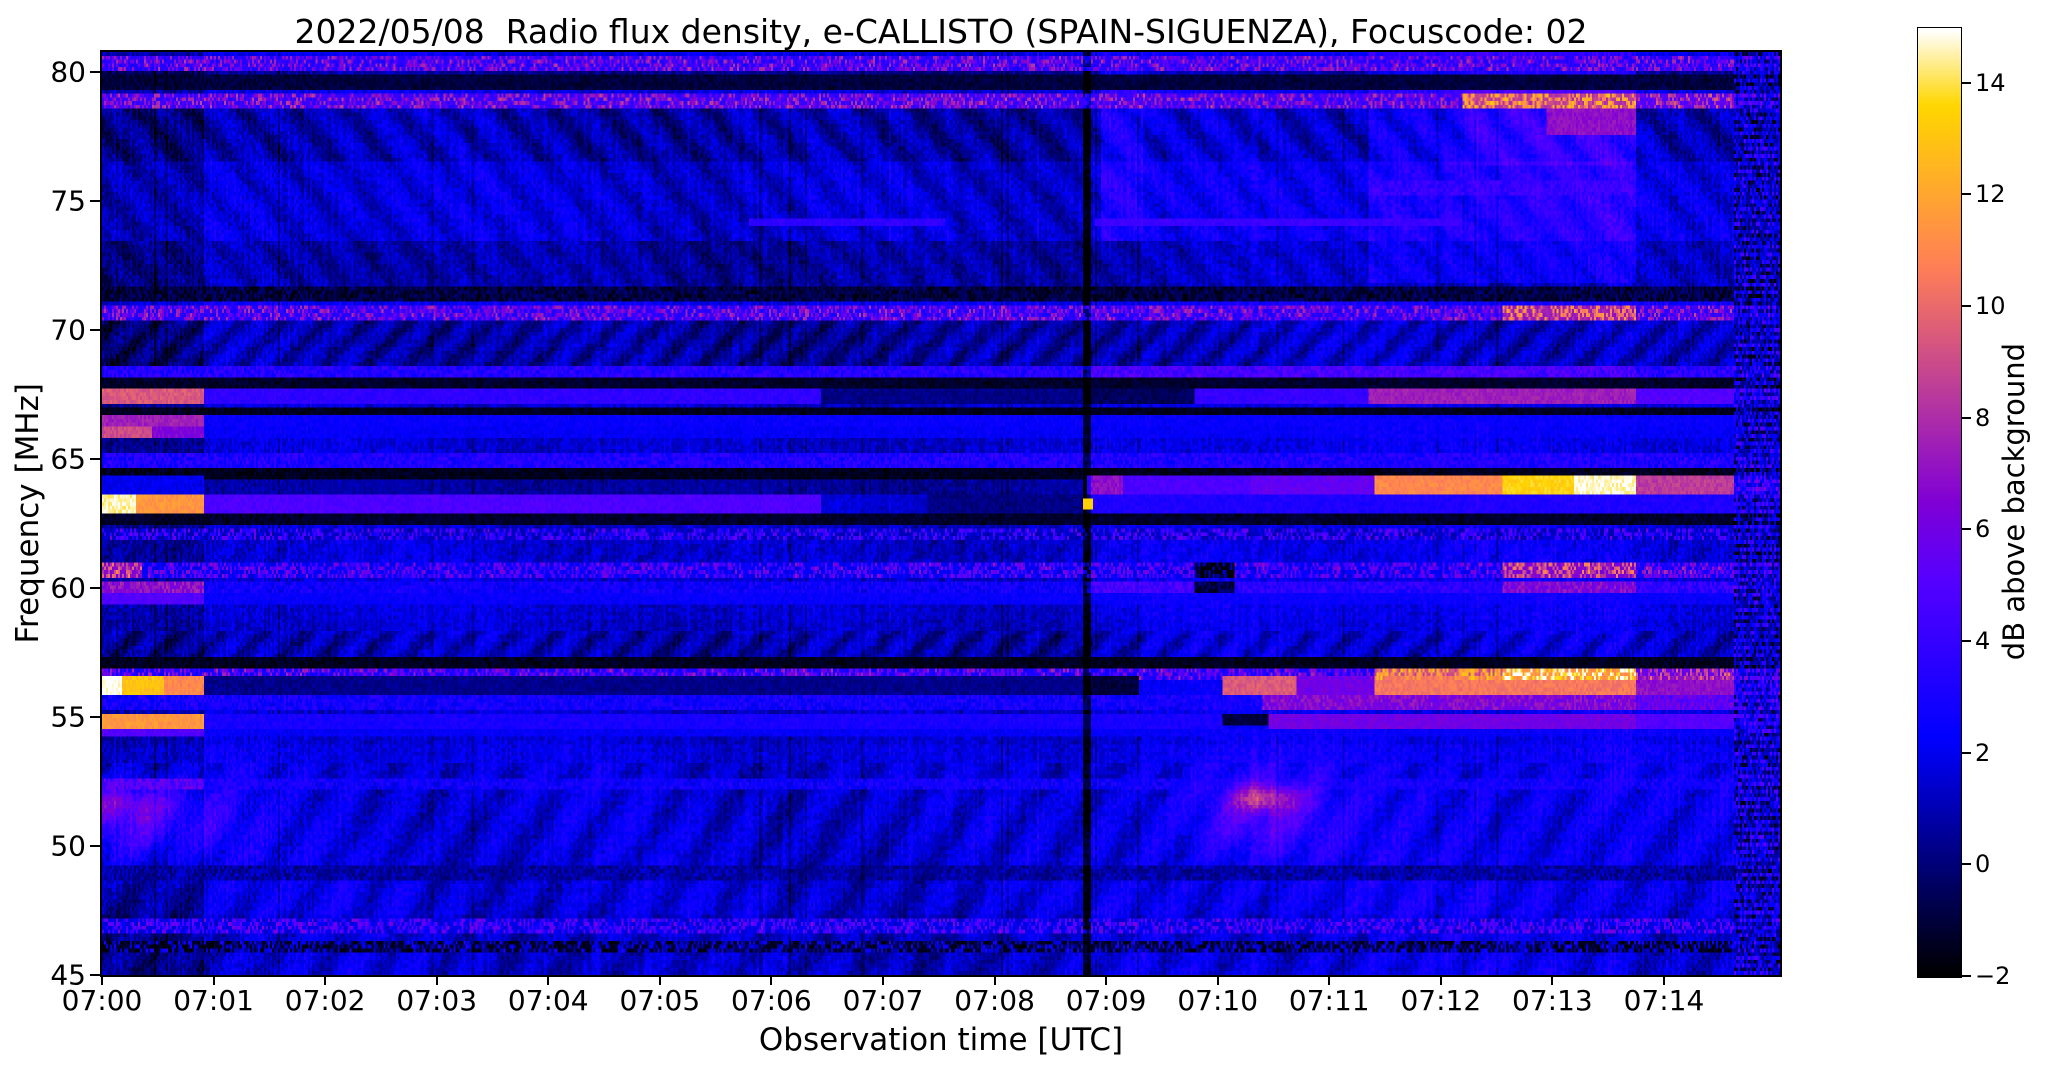  Describe the element at coordinates (68, 72) in the screenshot. I see `y-tick-label: 80` at that location.